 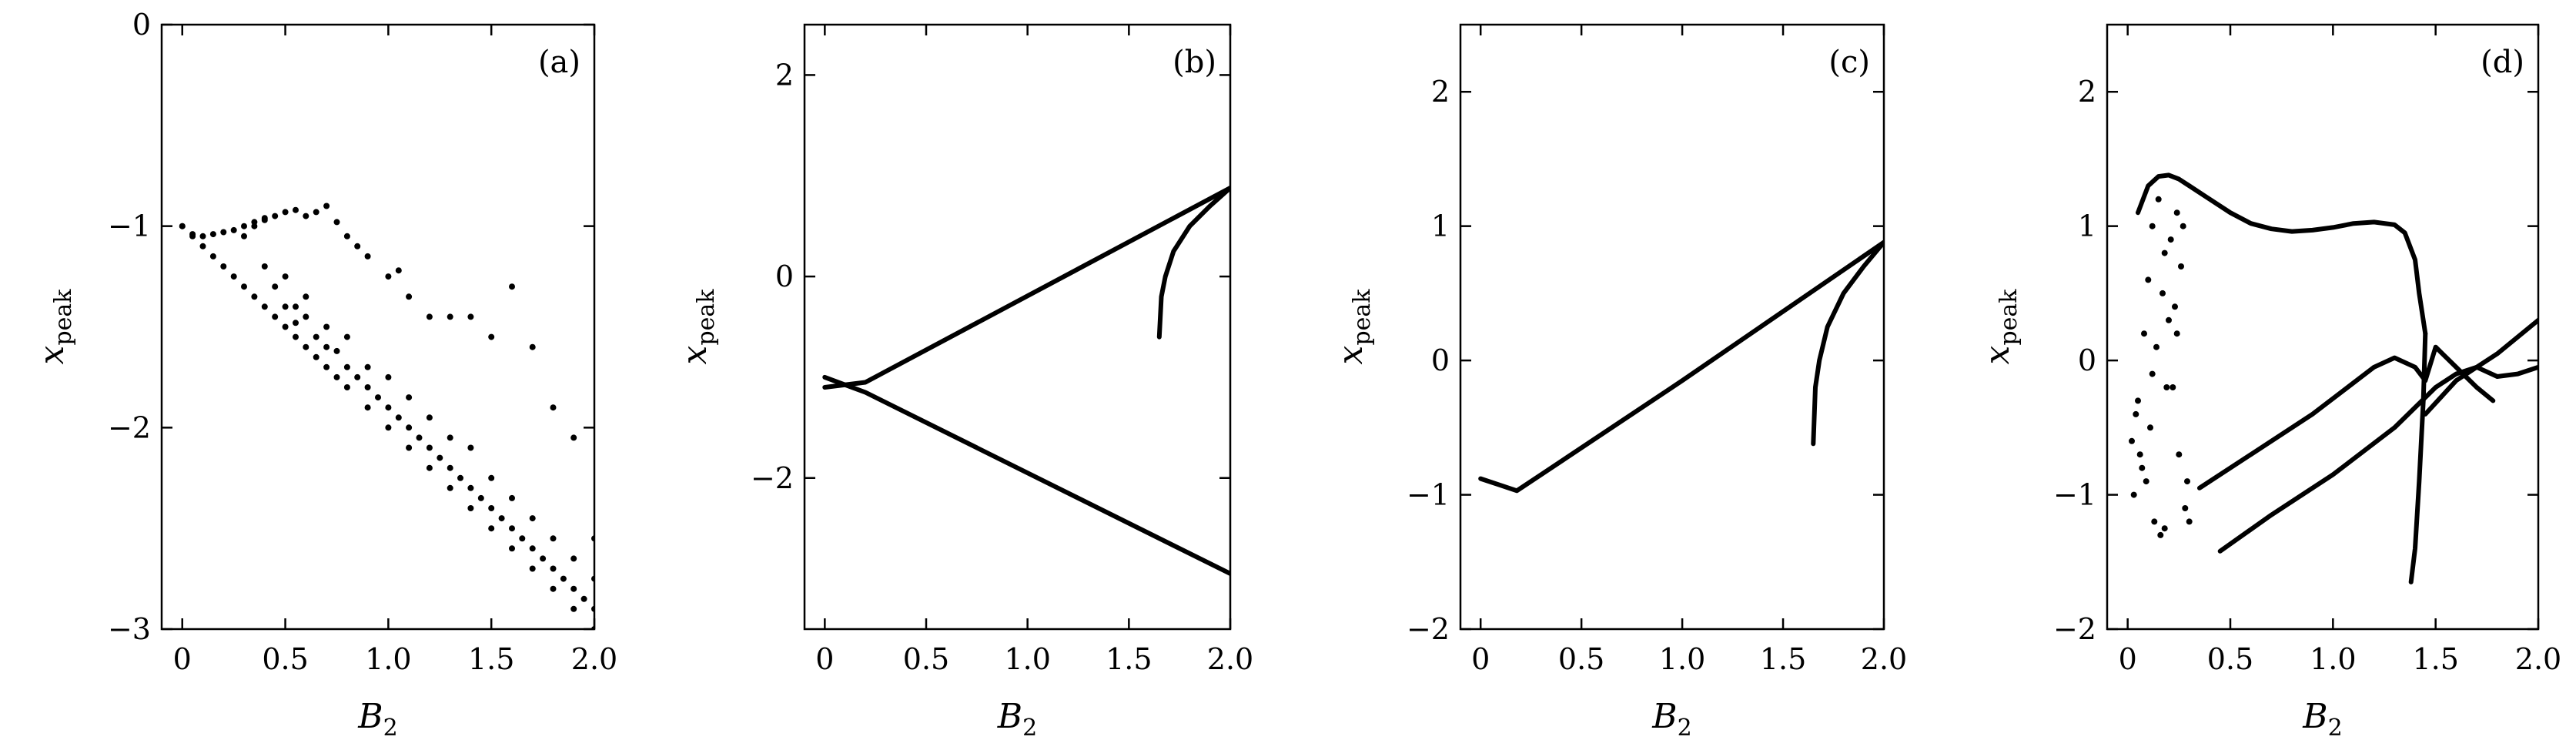 I want to click on y-tick-label: −3, so click(x=130, y=629).